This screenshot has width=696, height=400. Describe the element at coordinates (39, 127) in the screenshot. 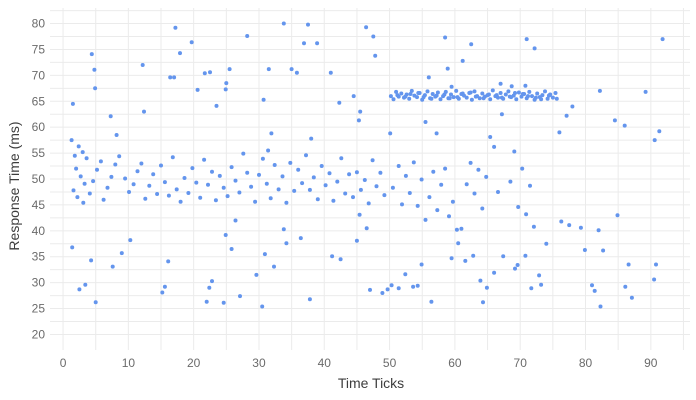

I see `y-tick-label: 60` at that location.